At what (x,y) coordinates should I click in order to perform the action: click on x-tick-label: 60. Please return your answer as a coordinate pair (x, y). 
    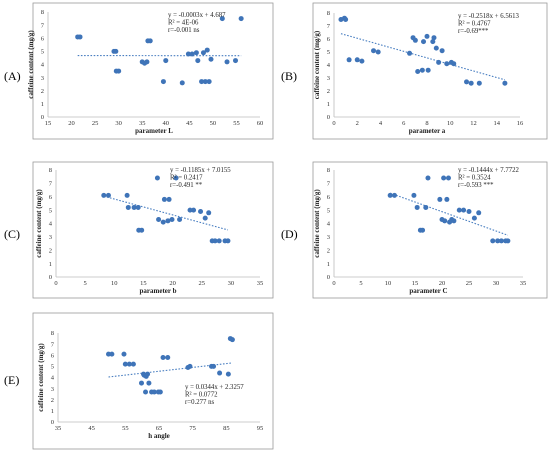
    Looking at the image, I should click on (260, 123).